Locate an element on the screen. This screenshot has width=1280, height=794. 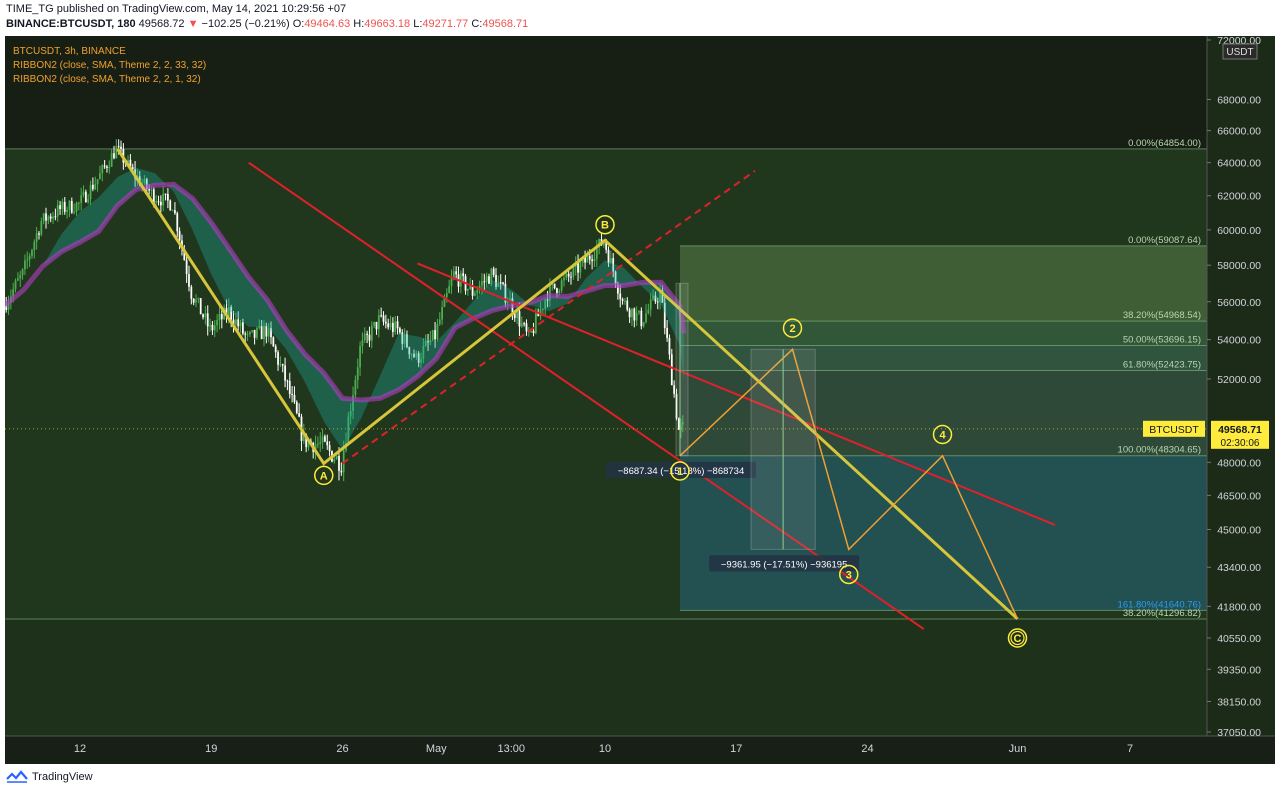
x-tick-label: May is located at coordinates (436, 749).